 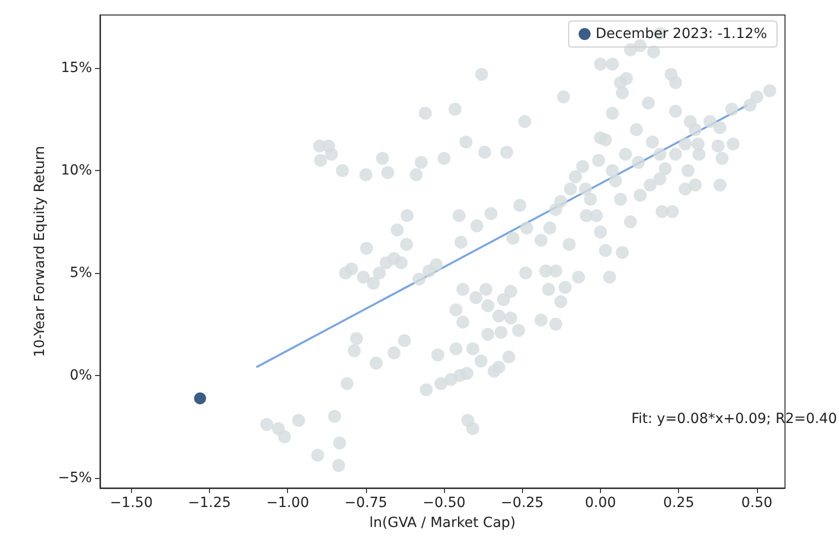 I want to click on y-tick-label: 5%, so click(x=81, y=273).